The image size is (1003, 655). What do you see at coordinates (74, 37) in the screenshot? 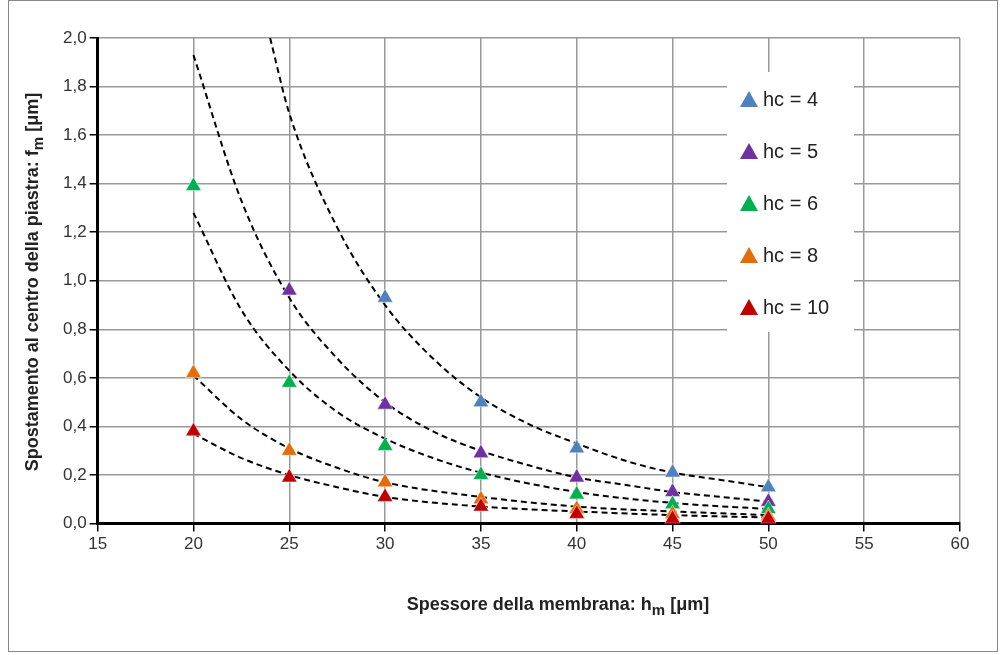
I see `y-tick-label: 2,0` at bounding box center [74, 37].